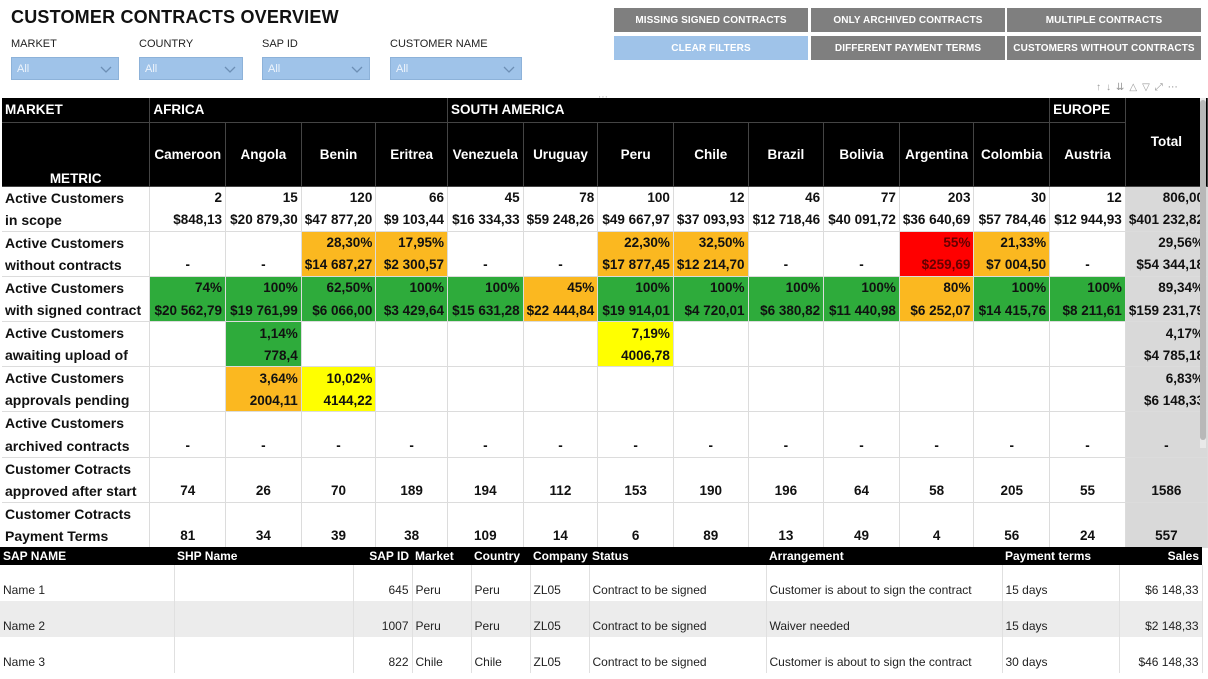 This screenshot has width=1208, height=679. What do you see at coordinates (603, 97) in the screenshot?
I see `drag-handle-icon: ⋯` at bounding box center [603, 97].